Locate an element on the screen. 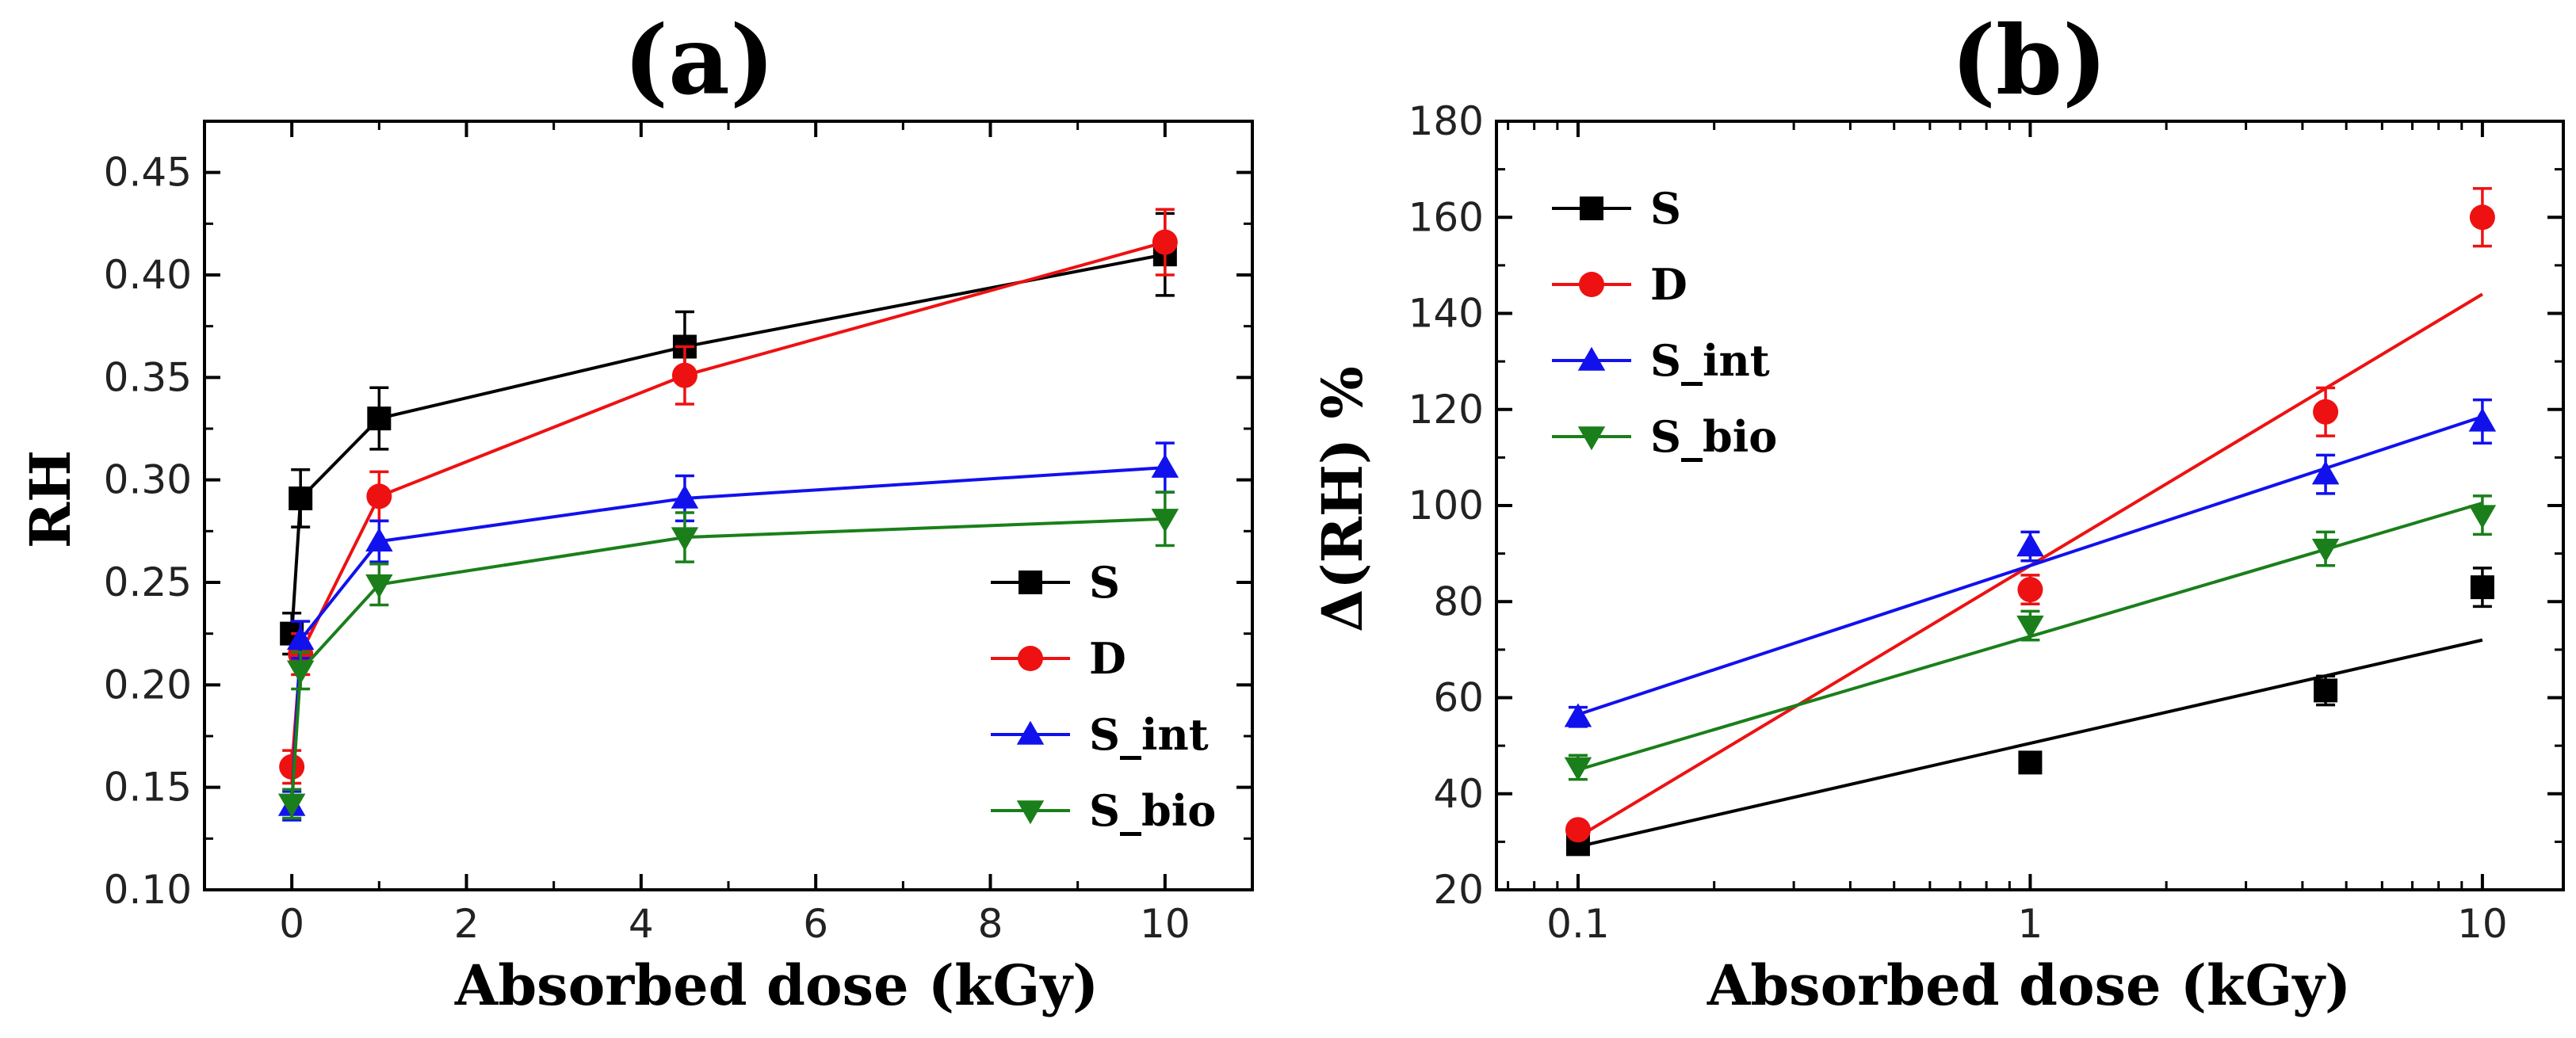  panel-a-y-tick-label: 0.10 is located at coordinates (148, 890).